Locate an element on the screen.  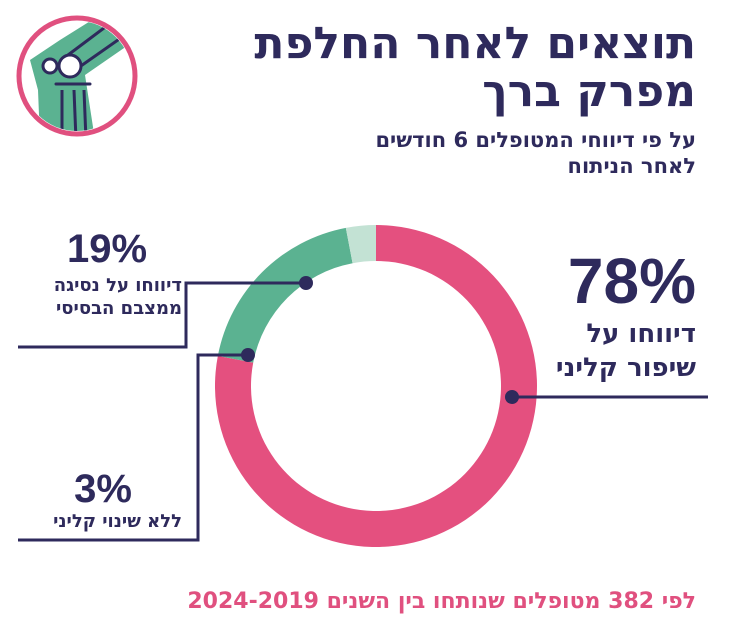
marker-no-change is located at coordinates (248, 355).